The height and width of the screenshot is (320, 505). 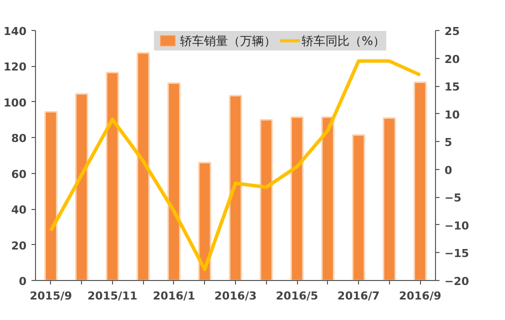 I want to click on y2-tick-label: 20, so click(x=452, y=59).